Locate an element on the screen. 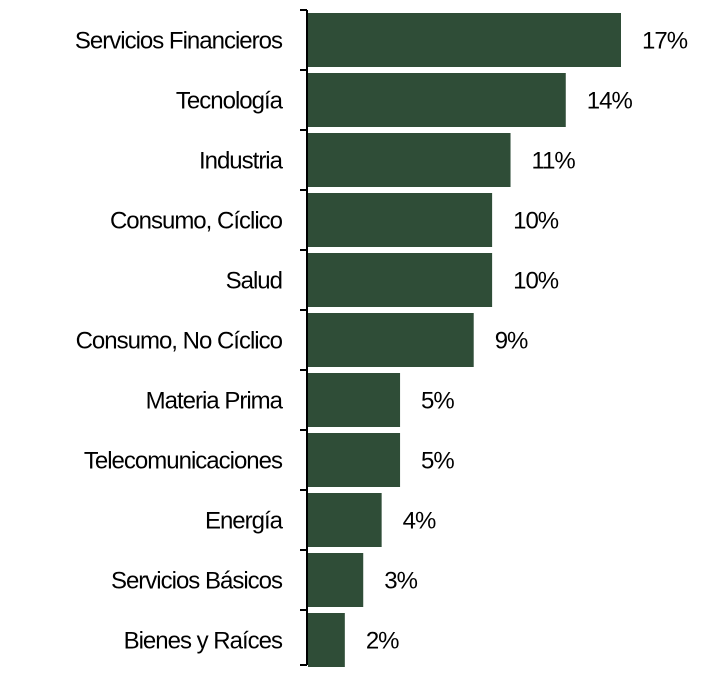  category-label: Energía is located at coordinates (244, 520).